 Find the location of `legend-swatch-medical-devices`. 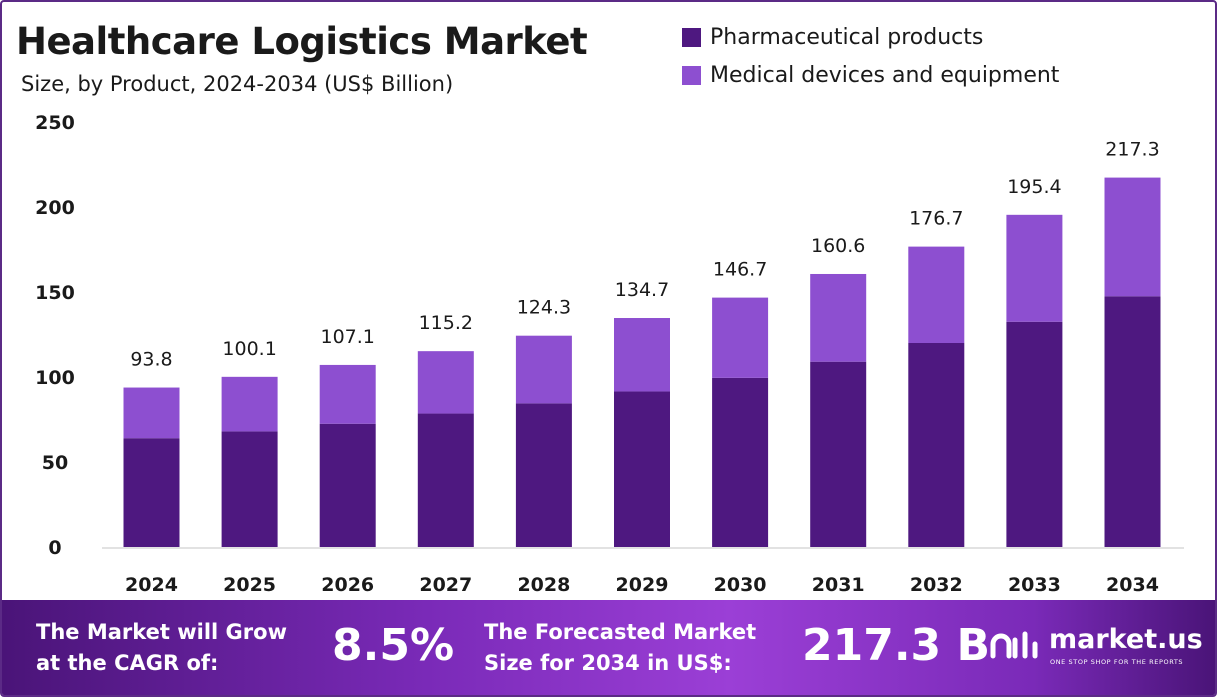

legend-swatch-medical-devices is located at coordinates (691, 75).